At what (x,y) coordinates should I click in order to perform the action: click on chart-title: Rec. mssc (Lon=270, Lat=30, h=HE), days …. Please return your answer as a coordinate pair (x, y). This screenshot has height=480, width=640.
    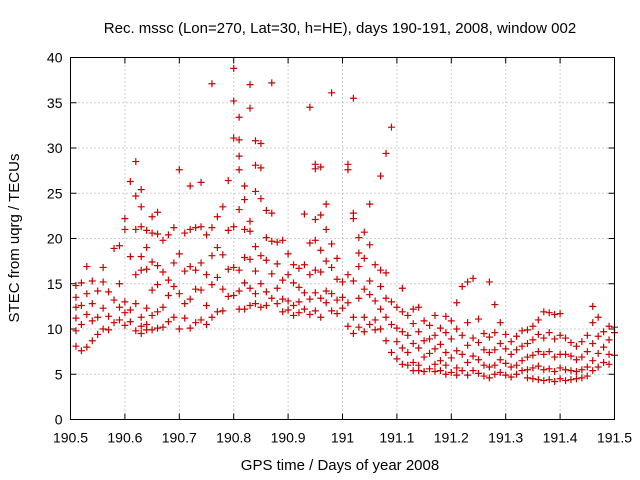
    Looking at the image, I should click on (340, 28).